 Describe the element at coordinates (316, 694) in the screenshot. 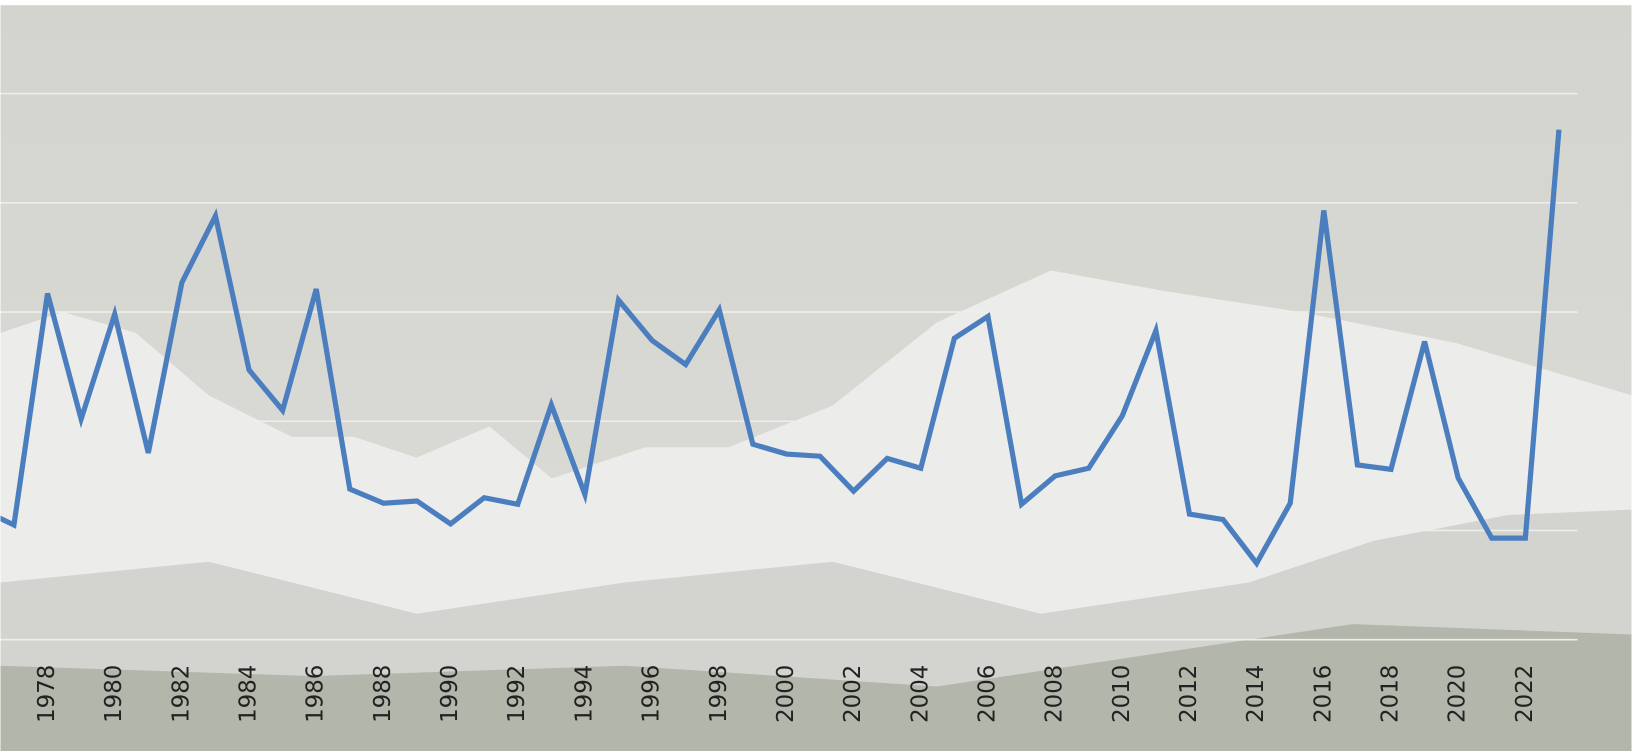

I see `x-tick-label: 1986` at that location.